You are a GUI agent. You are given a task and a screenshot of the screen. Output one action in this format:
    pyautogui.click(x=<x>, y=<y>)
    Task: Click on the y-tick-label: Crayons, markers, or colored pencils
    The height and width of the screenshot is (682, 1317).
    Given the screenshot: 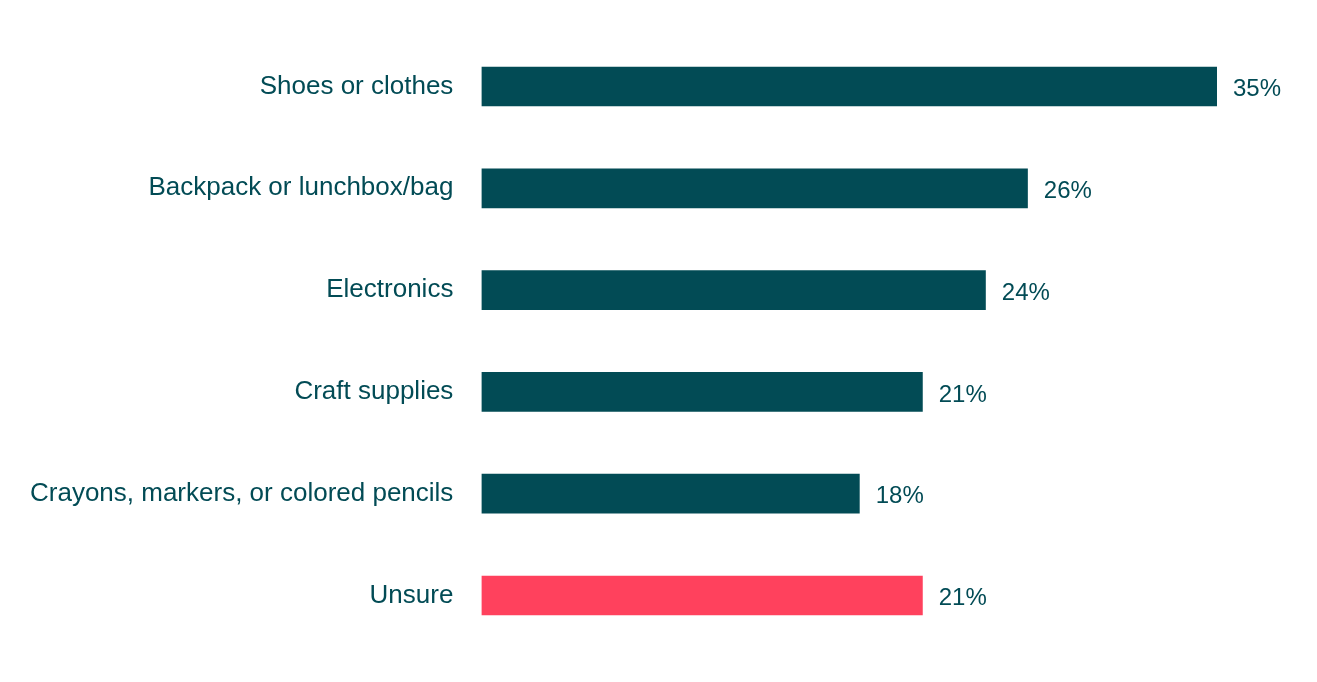 What is the action you would take?
    pyautogui.click(x=241, y=491)
    